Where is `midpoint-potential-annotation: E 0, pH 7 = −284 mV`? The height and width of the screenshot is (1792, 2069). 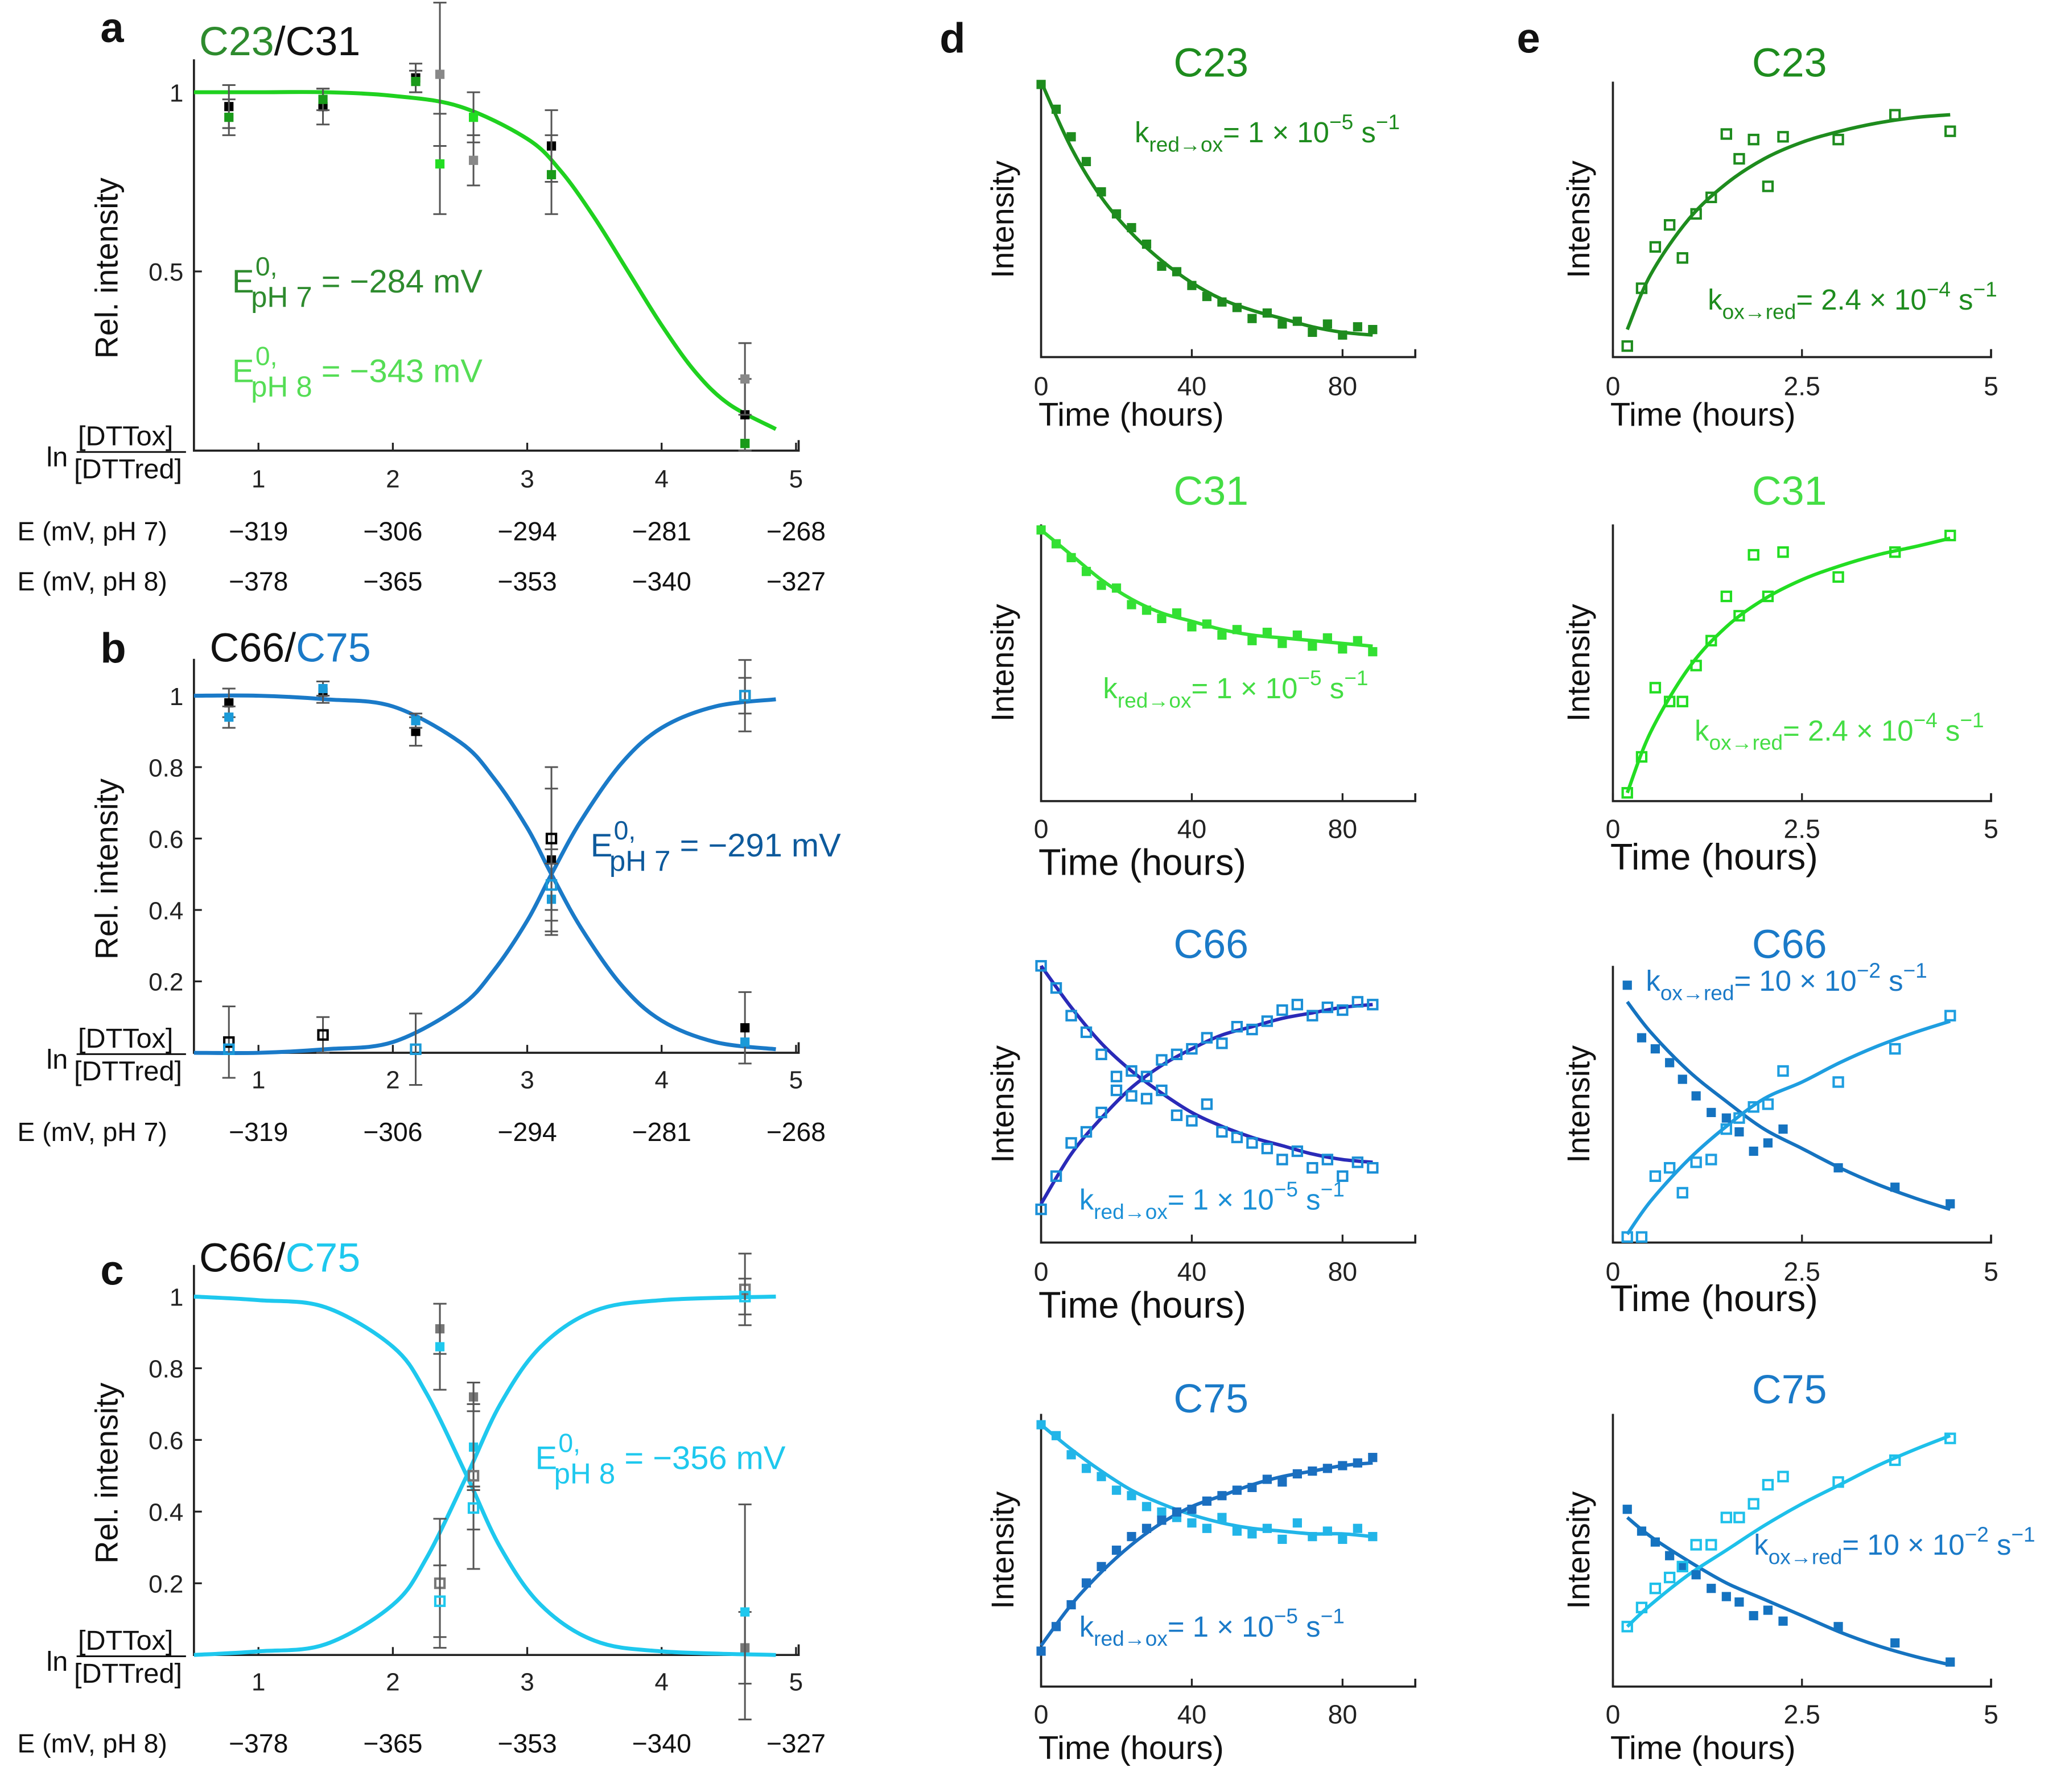 midpoint-potential-annotation: E 0, pH 7 = −284 mV is located at coordinates (358, 283).